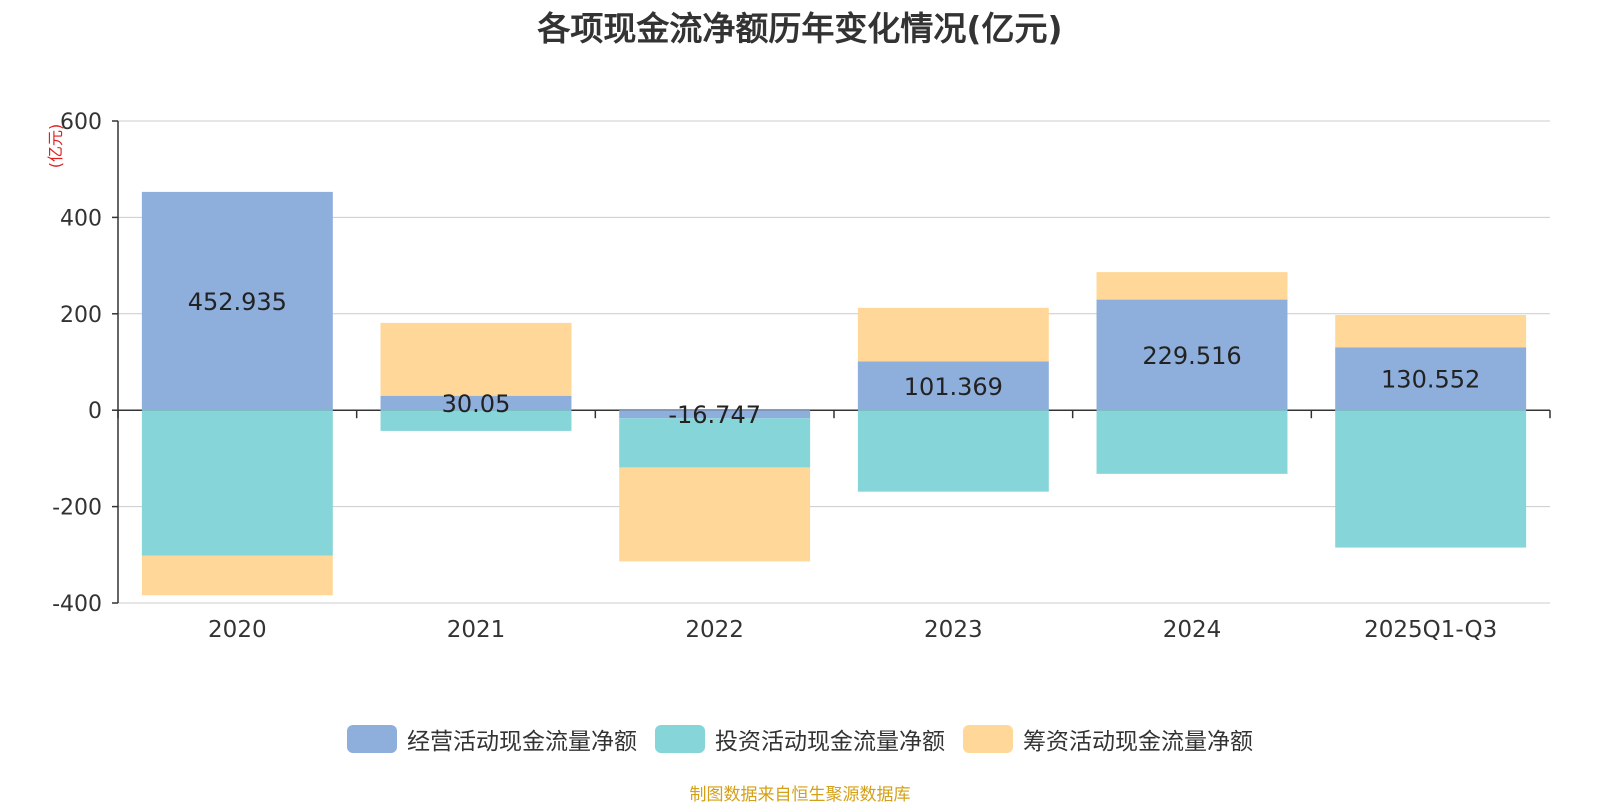  I want to click on x-tick-label-2022: 2022, so click(714, 630).